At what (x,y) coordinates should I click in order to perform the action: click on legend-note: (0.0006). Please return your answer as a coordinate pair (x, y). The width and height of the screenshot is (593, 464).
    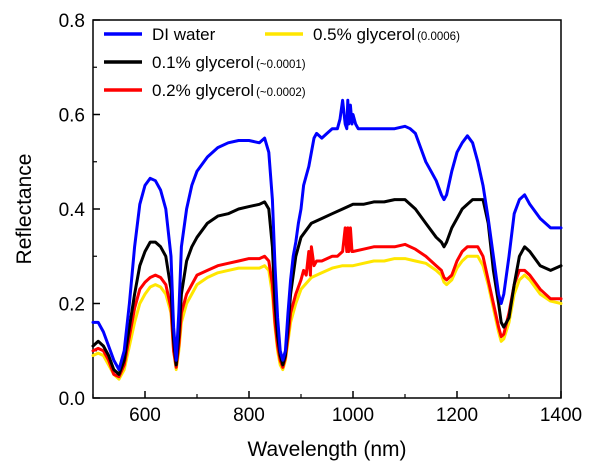
    Looking at the image, I should click on (438, 37).